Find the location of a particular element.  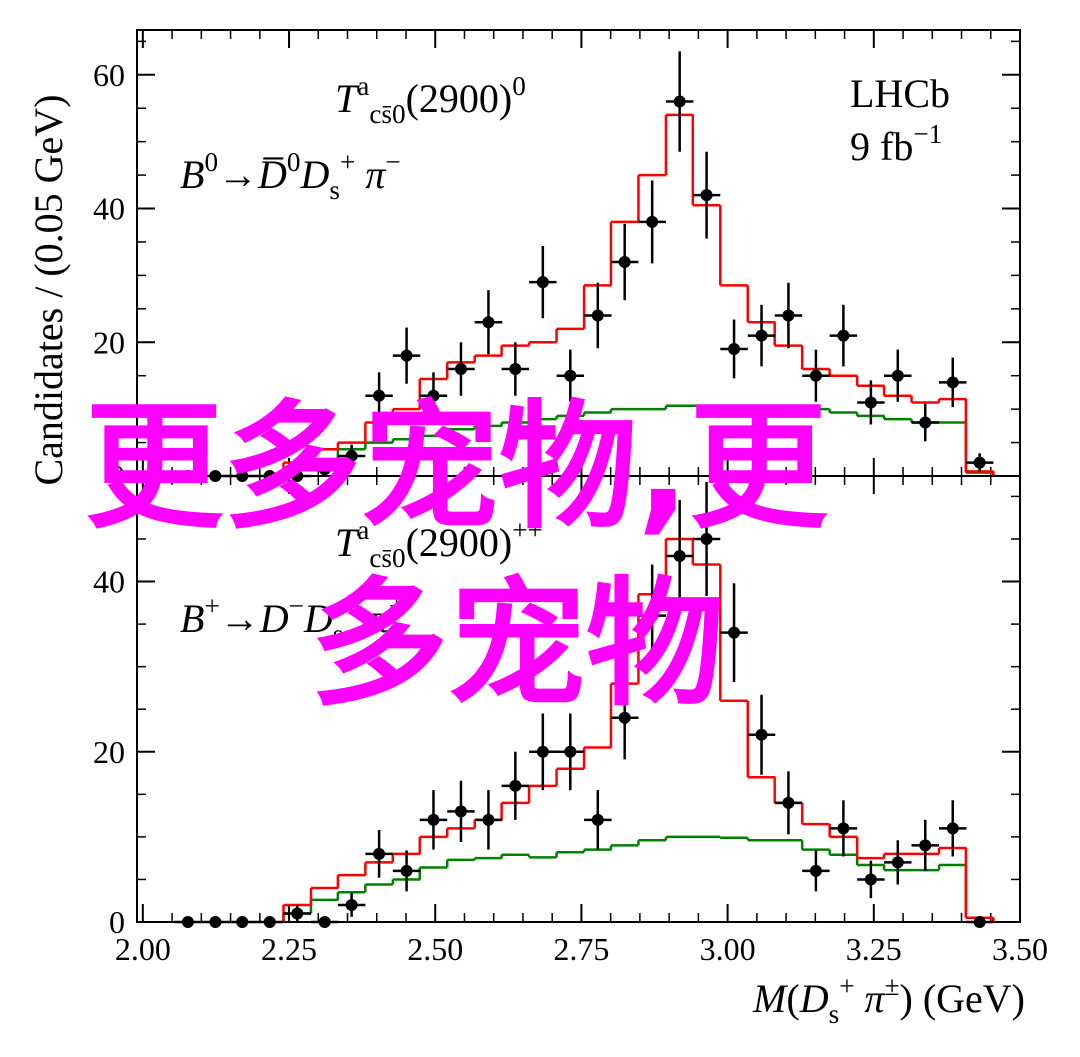

text-part: ) (GeV) is located at coordinates (963, 998).